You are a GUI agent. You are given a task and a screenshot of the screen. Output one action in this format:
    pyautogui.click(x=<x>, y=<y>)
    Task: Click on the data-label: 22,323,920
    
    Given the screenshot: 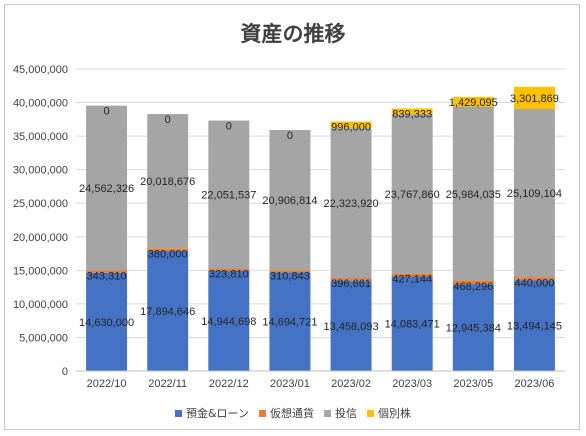 What is the action you would take?
    pyautogui.click(x=351, y=204)
    